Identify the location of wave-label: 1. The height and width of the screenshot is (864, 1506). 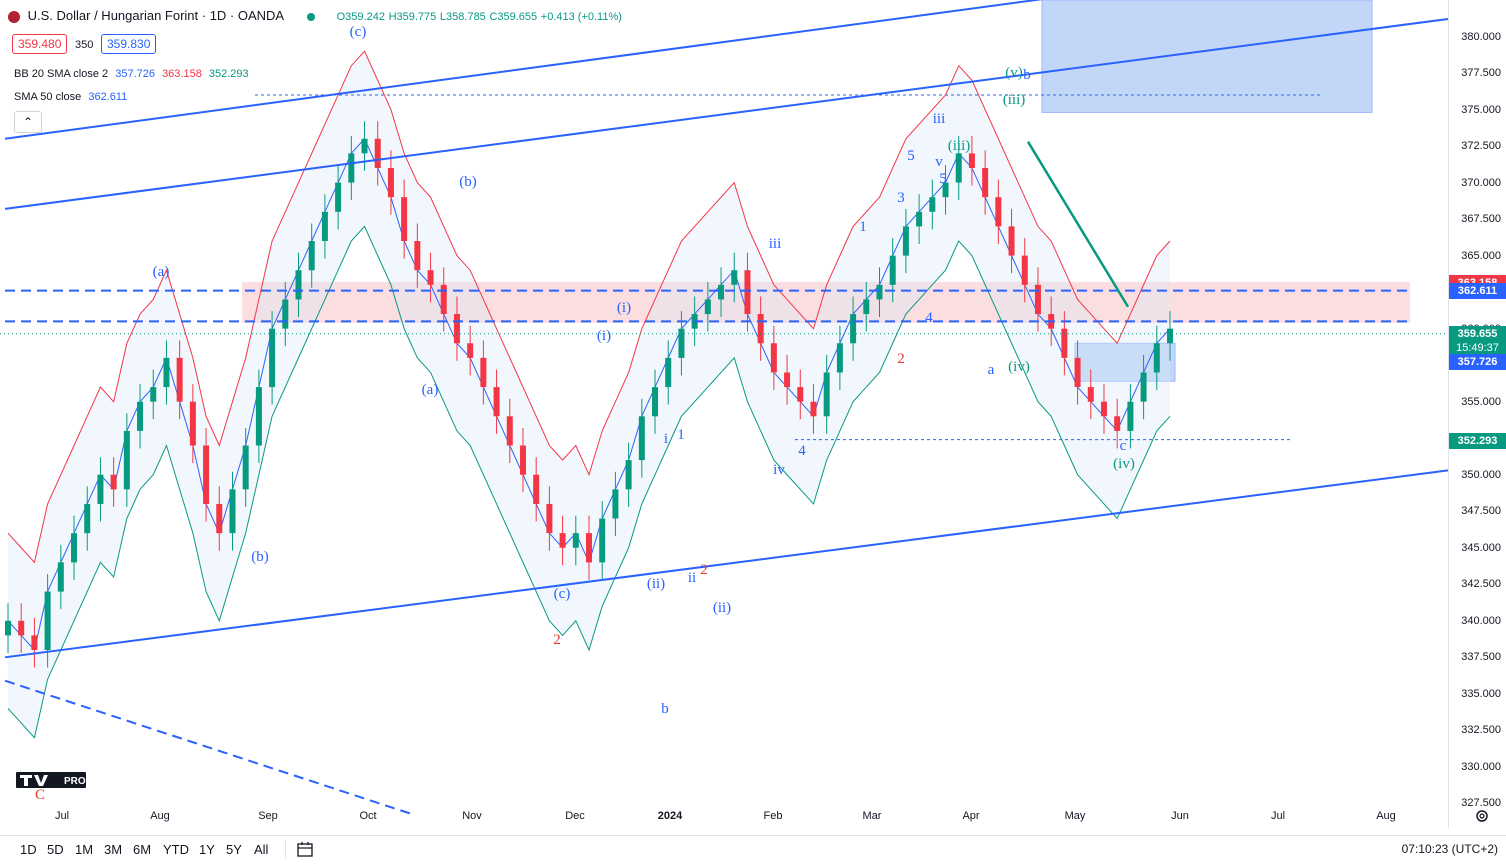
(863, 227).